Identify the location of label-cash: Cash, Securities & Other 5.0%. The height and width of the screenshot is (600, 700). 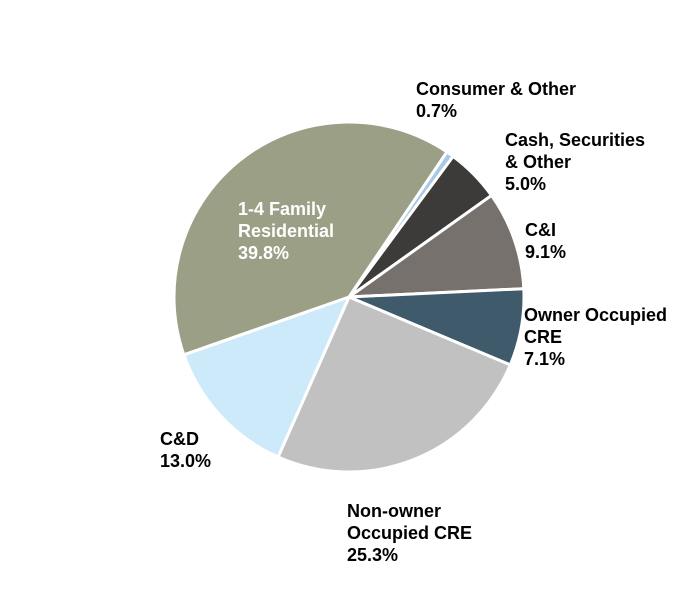
(575, 162).